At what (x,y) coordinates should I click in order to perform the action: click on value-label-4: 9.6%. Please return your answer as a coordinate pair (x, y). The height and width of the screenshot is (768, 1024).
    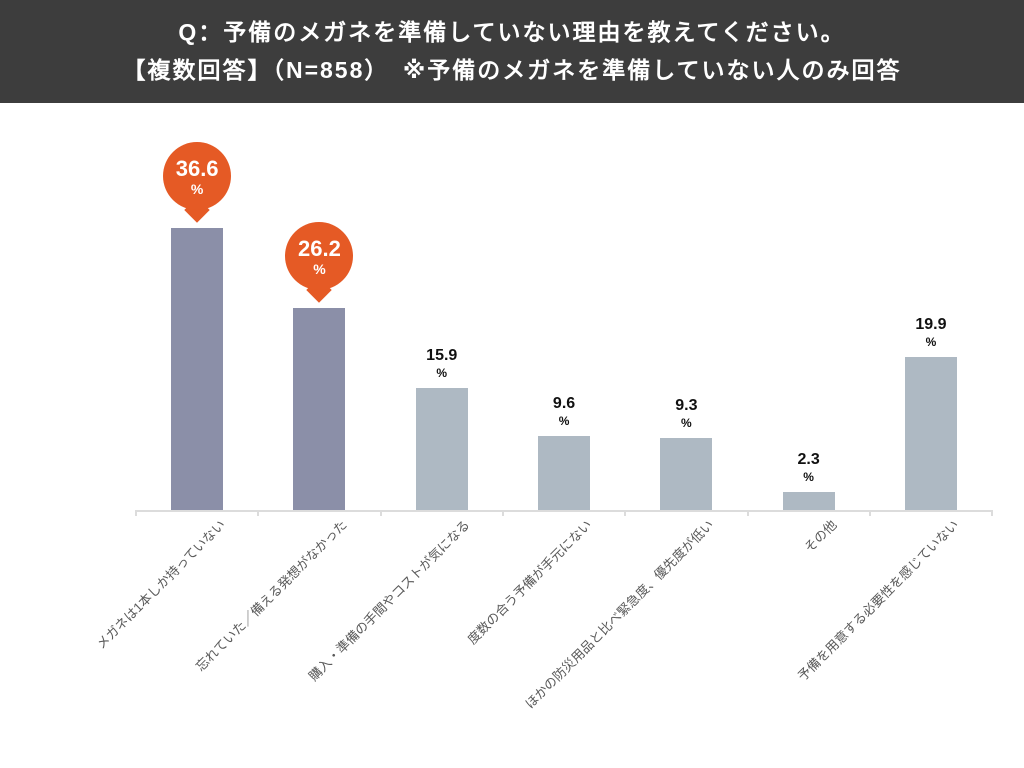
    Looking at the image, I should click on (564, 411).